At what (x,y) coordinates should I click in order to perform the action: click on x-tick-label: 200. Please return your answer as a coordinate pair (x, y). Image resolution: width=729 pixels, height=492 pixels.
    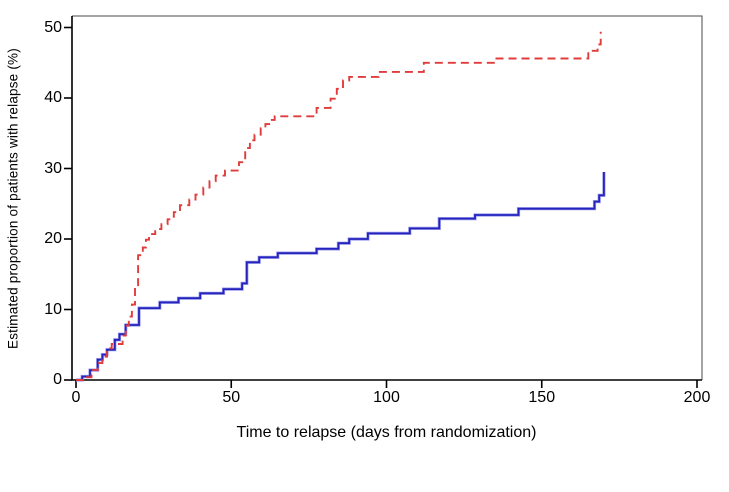
    Looking at the image, I should click on (697, 397).